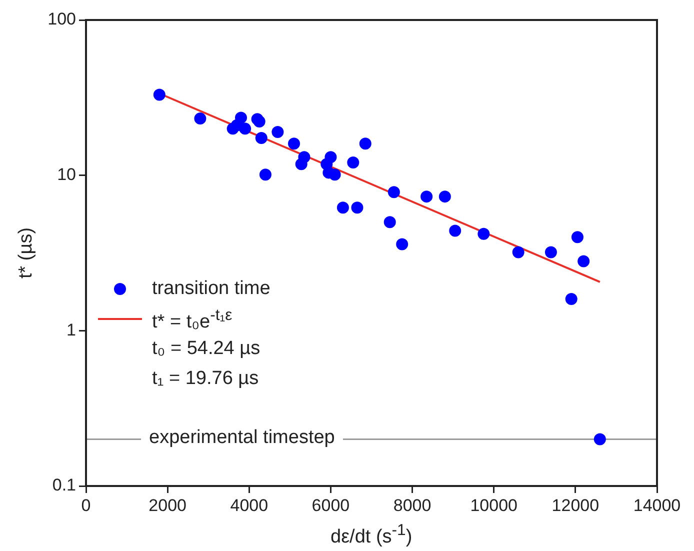 Image resolution: width=694 pixels, height=551 pixels. I want to click on y-tick-label: 1, so click(71, 330).